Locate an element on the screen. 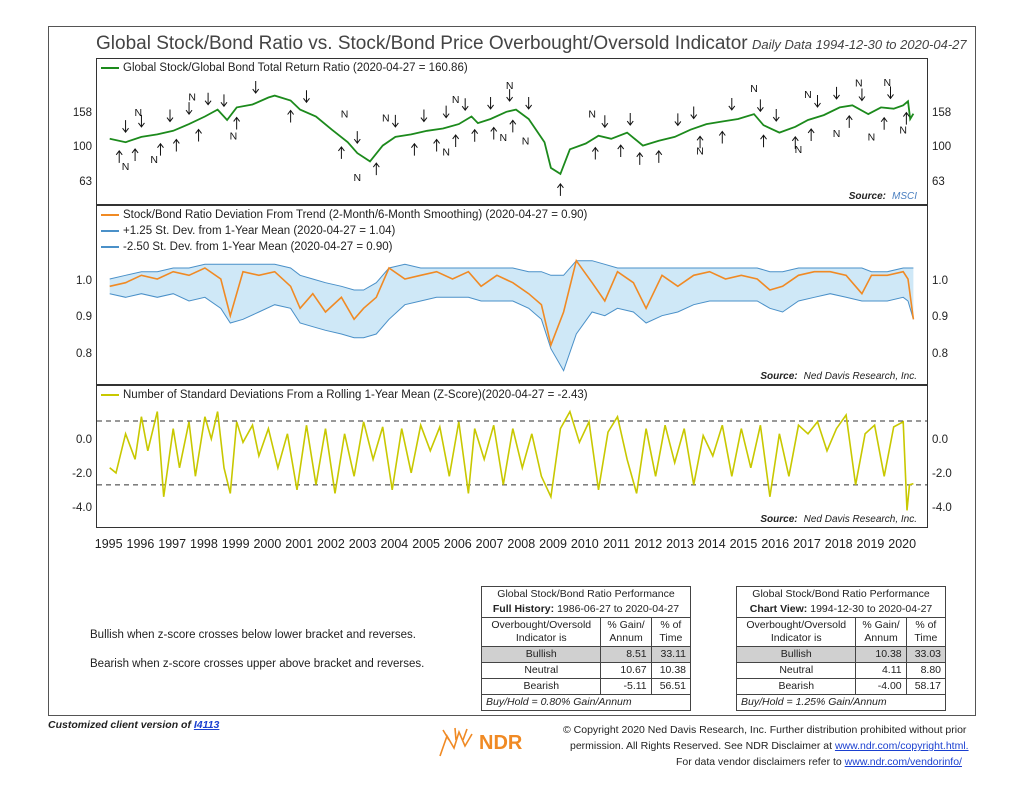 This screenshot has height=791, width=1024. zscore-plot is located at coordinates (512, 460).